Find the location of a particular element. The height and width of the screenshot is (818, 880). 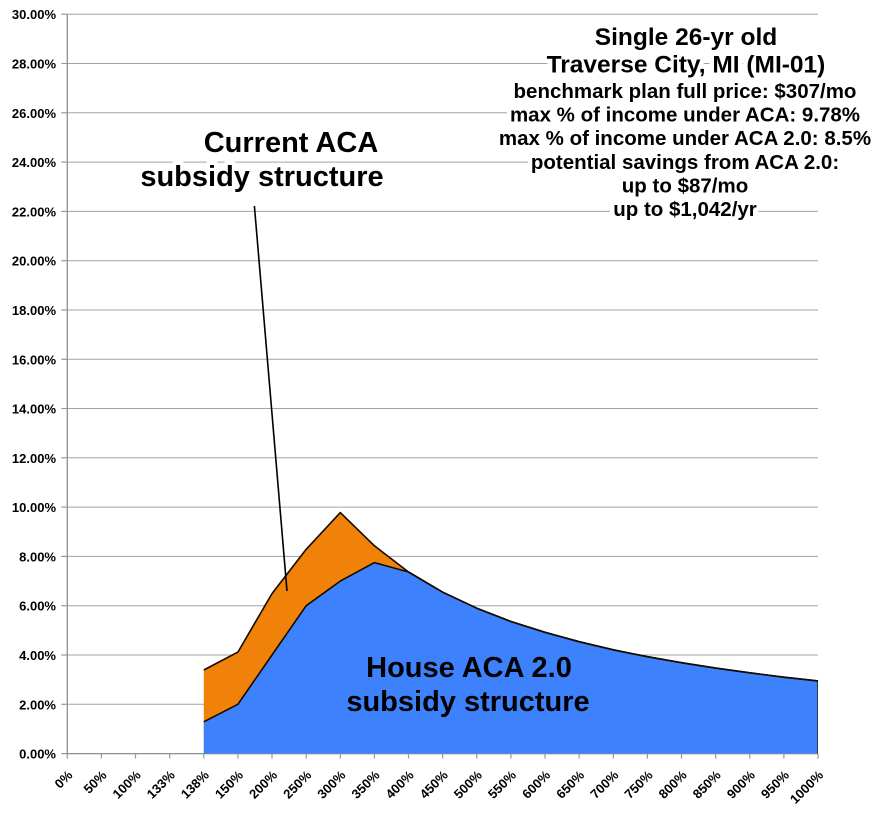

svg-text: 16.00% is located at coordinates (34, 359).